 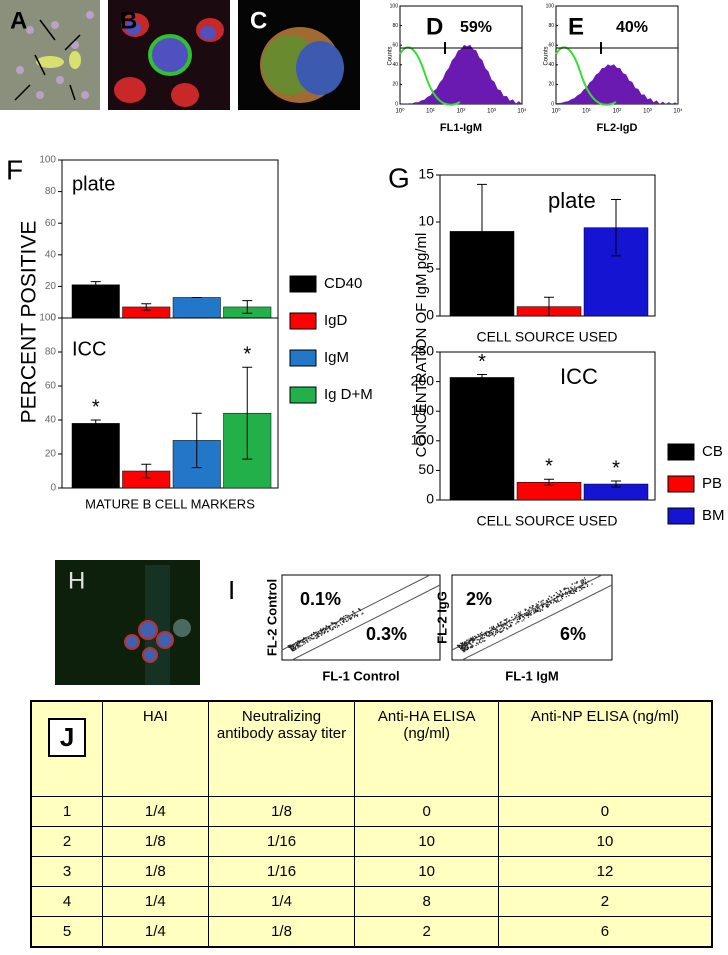 What do you see at coordinates (549, 467) in the screenshot?
I see `significance-mark: *` at bounding box center [549, 467].